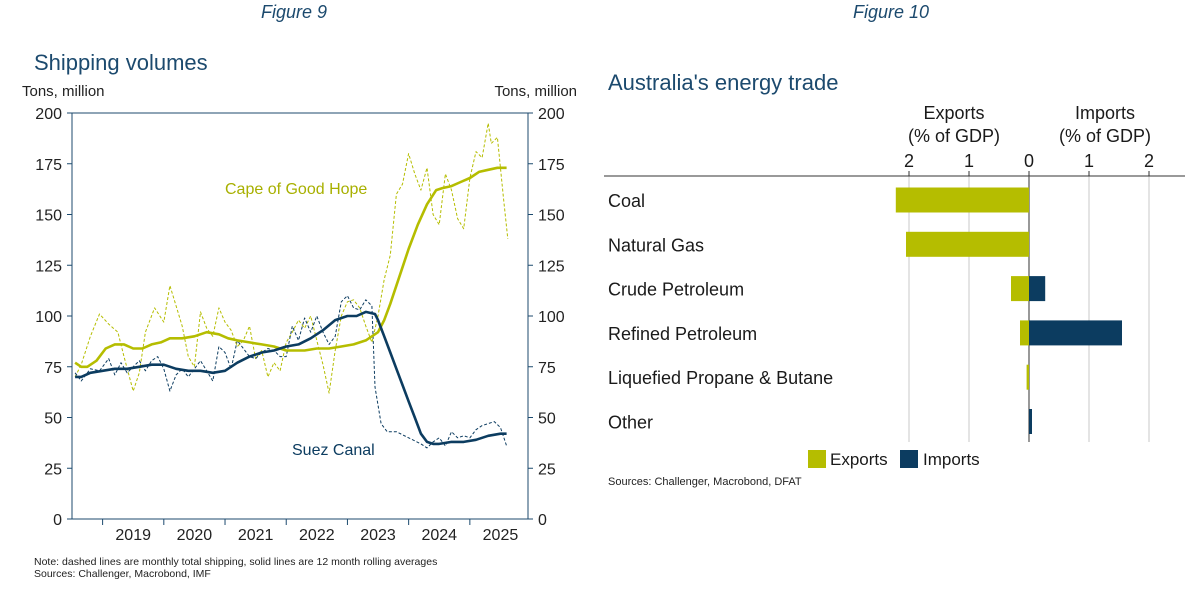  Describe the element at coordinates (133, 535) in the screenshot. I see `x-tick-label-2019: 2019` at that location.